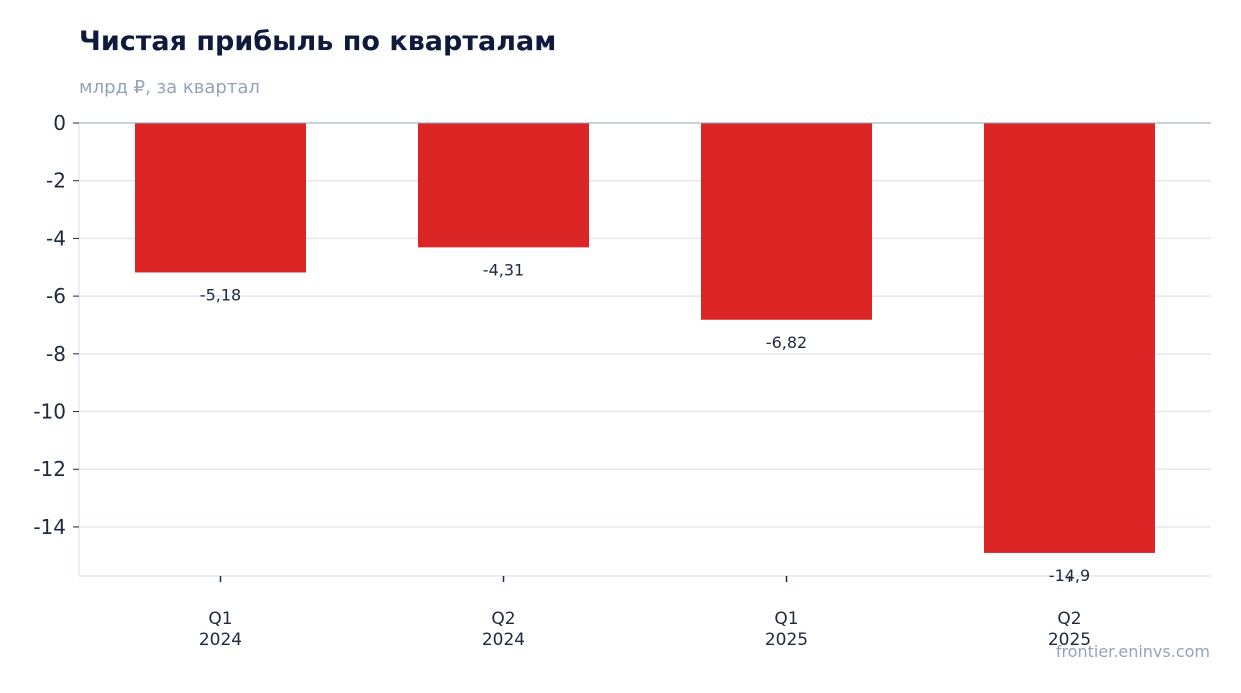  I want to click on y-tick-label: -8, so click(56, 354).